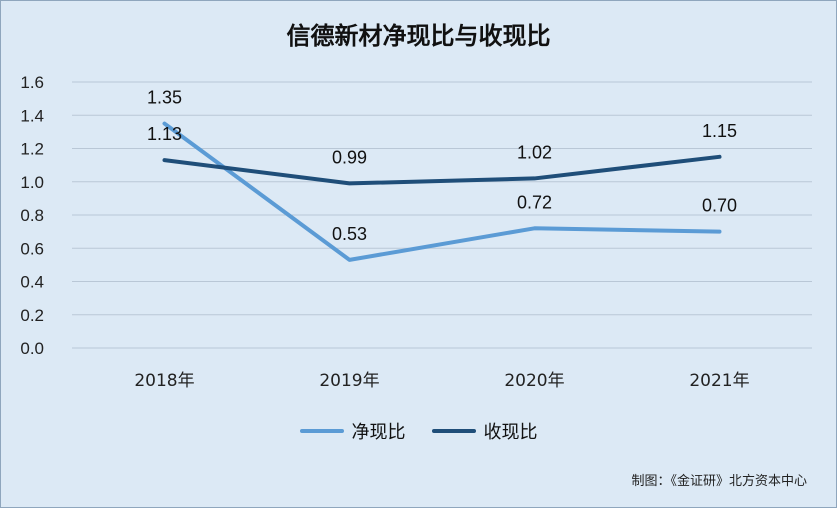 This screenshot has height=508, width=837. I want to click on y-tick-label: 1.4, so click(32, 115).